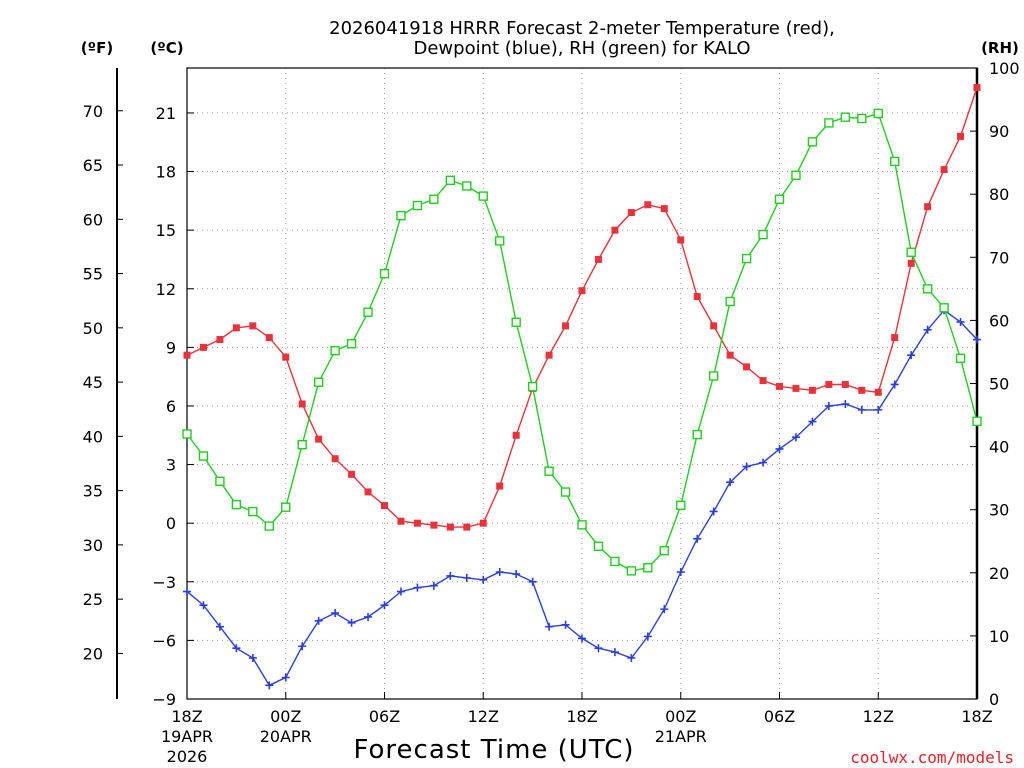 The image size is (1024, 768). I want to click on x-tick-date: 21APR, so click(681, 736).